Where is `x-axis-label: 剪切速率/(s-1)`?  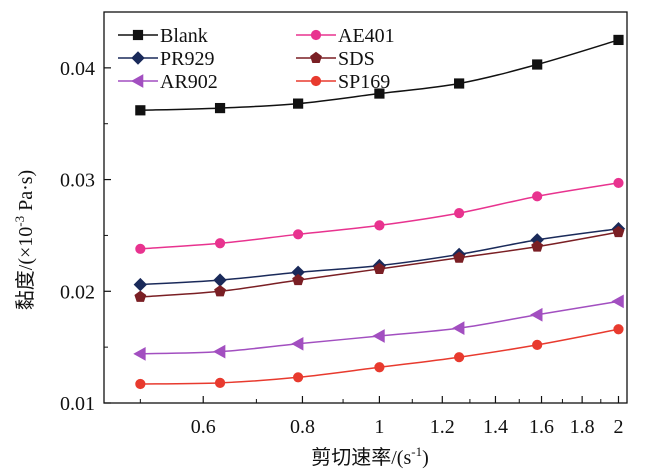 x-axis-label: 剪切速率/(s-1) is located at coordinates (370, 456).